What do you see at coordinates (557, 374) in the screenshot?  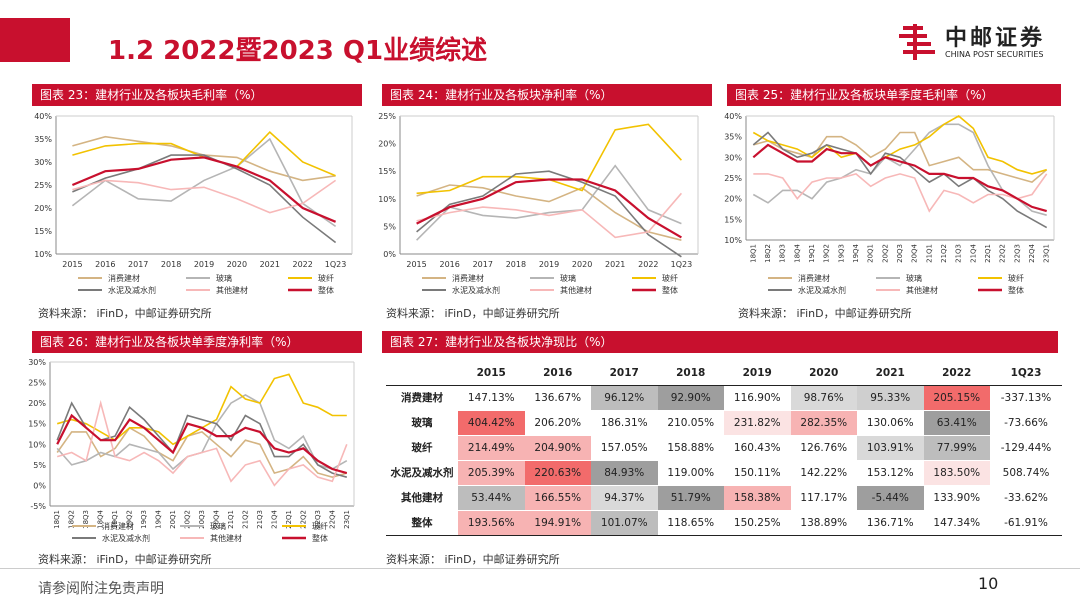 I see `table-column-header: 2016` at bounding box center [557, 374].